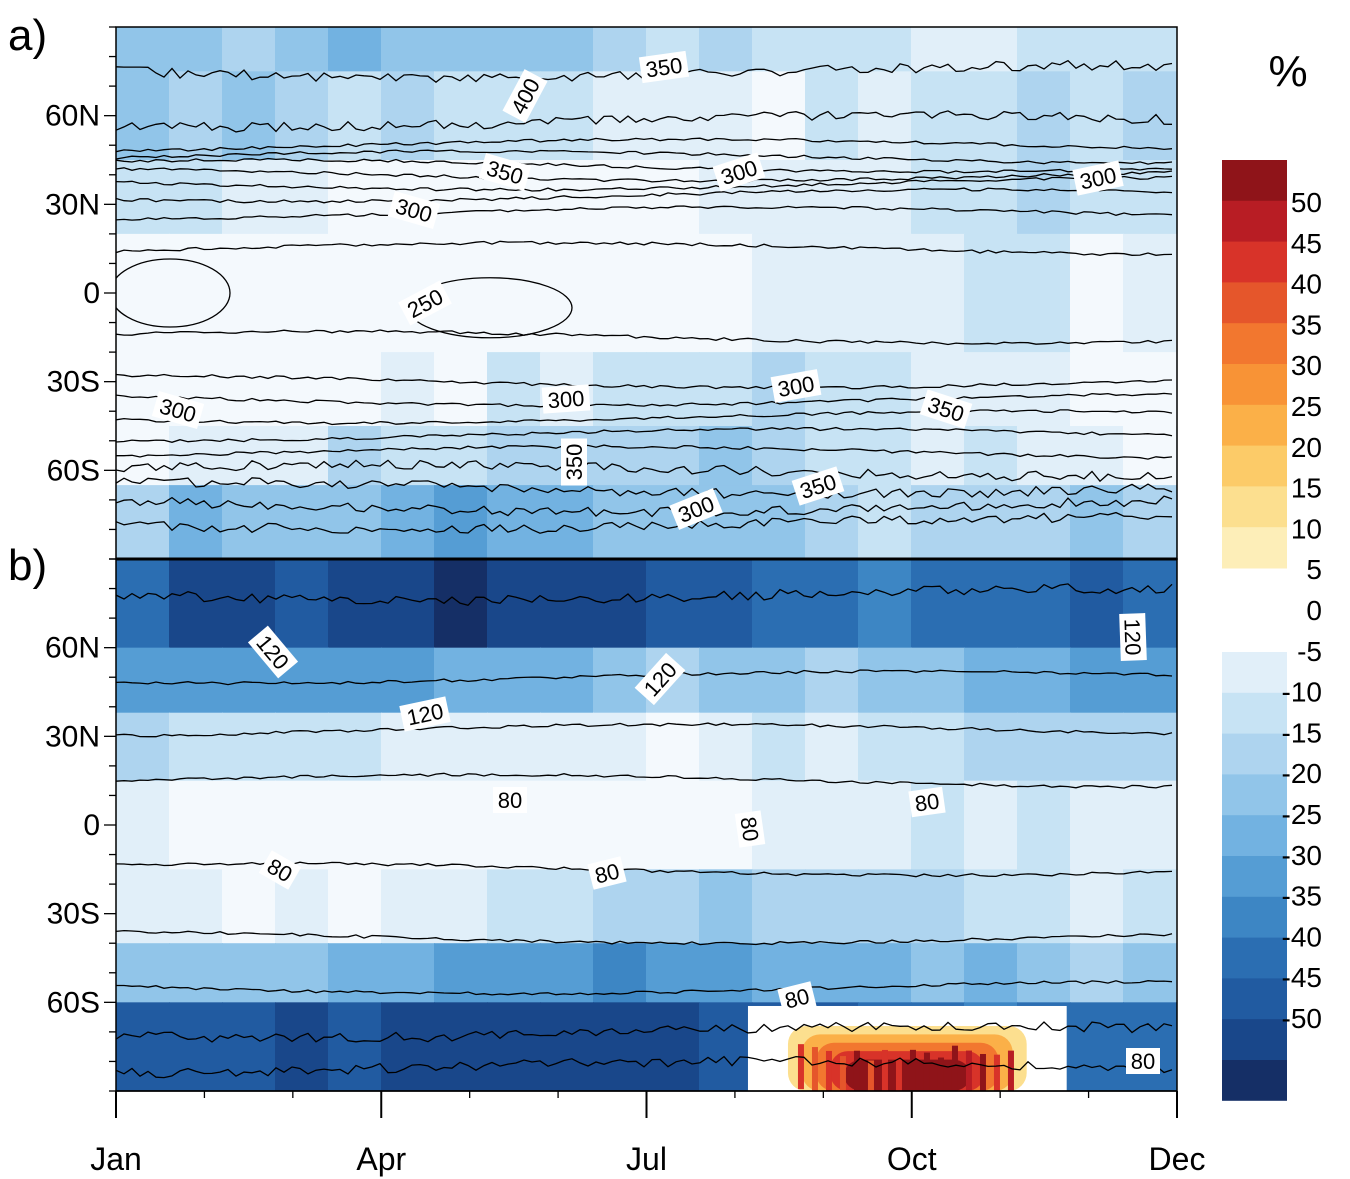  I want to click on contour-label: 300, so click(1098, 178).